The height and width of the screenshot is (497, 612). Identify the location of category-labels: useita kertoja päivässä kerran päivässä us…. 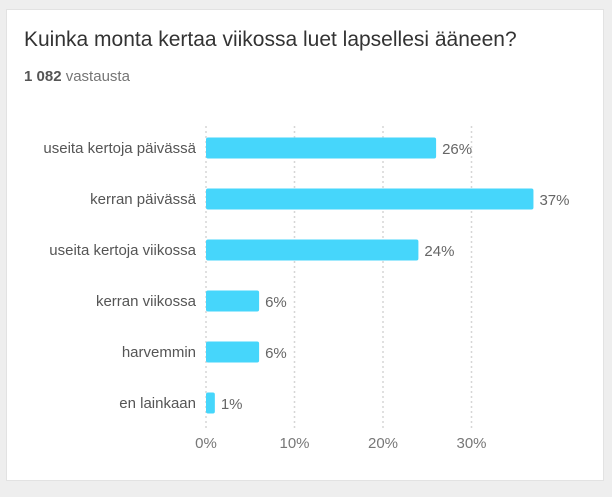
(119, 276).